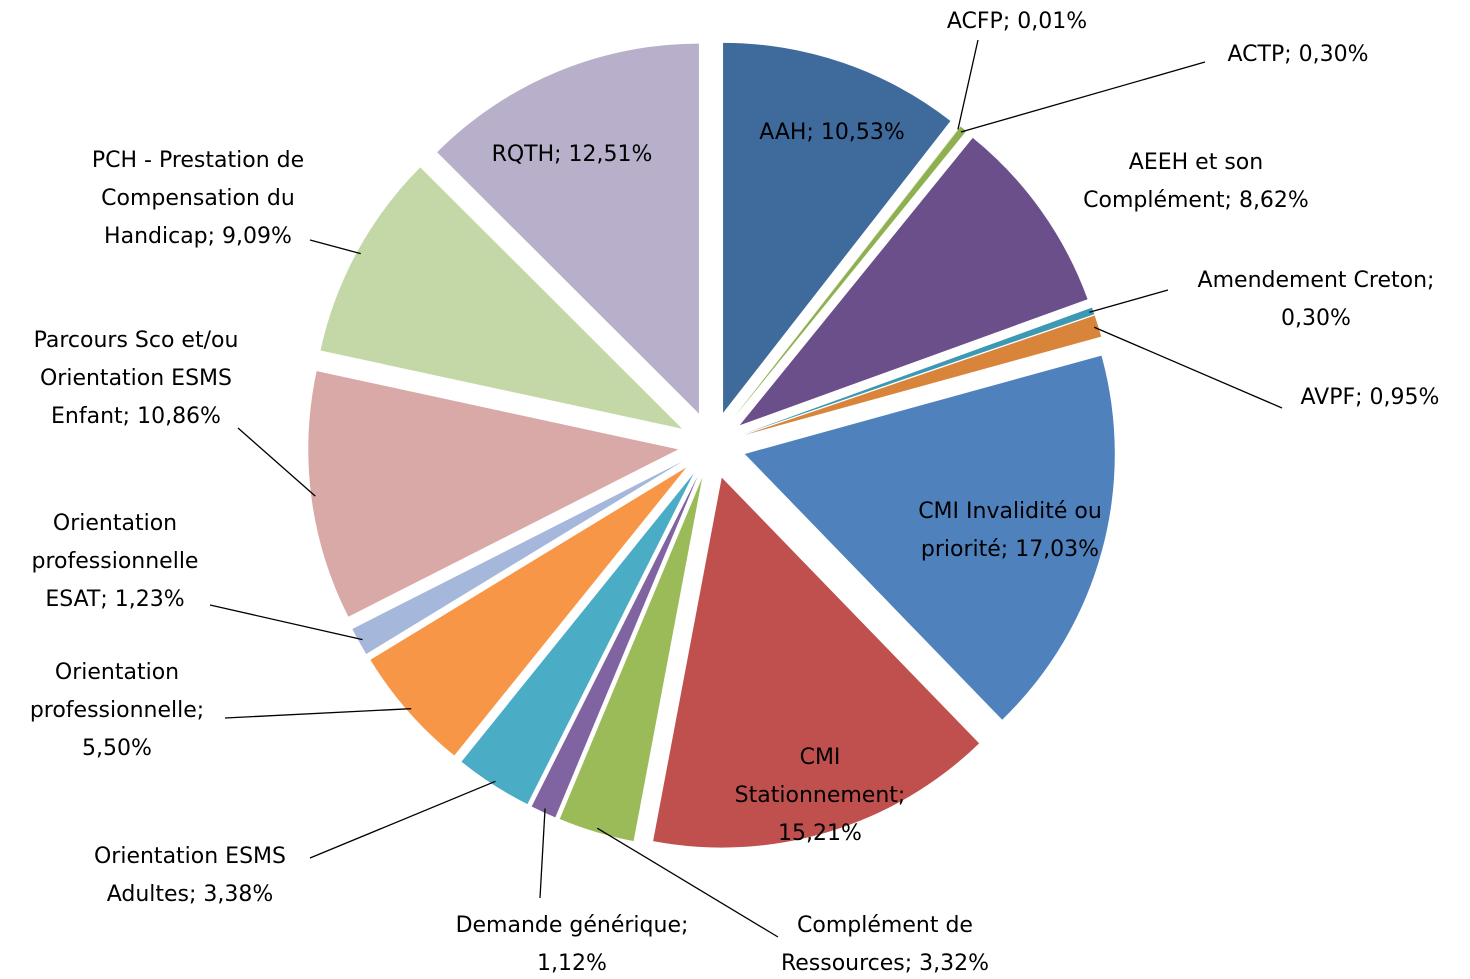  What do you see at coordinates (136, 416) in the screenshot?
I see `data-label: Enfant; 10,86%` at bounding box center [136, 416].